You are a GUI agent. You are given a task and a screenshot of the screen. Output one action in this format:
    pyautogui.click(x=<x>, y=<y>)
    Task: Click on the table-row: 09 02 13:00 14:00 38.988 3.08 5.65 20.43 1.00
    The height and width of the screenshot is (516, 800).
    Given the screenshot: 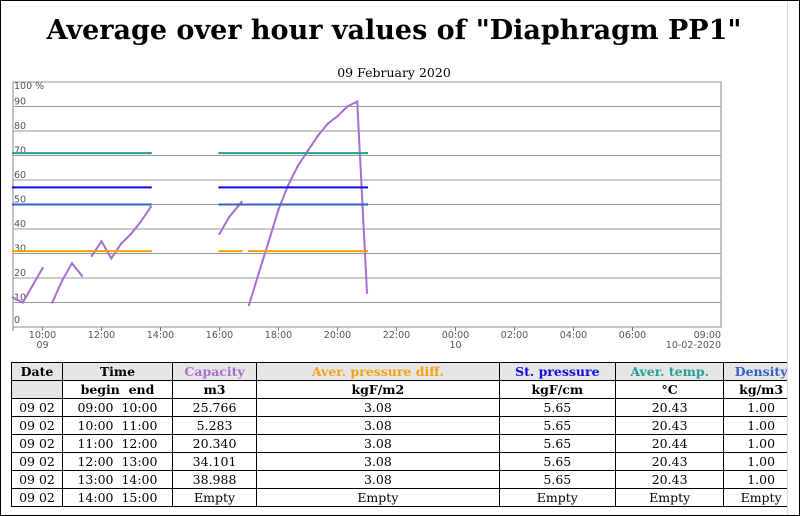 What is the action you would take?
    pyautogui.click(x=405, y=479)
    